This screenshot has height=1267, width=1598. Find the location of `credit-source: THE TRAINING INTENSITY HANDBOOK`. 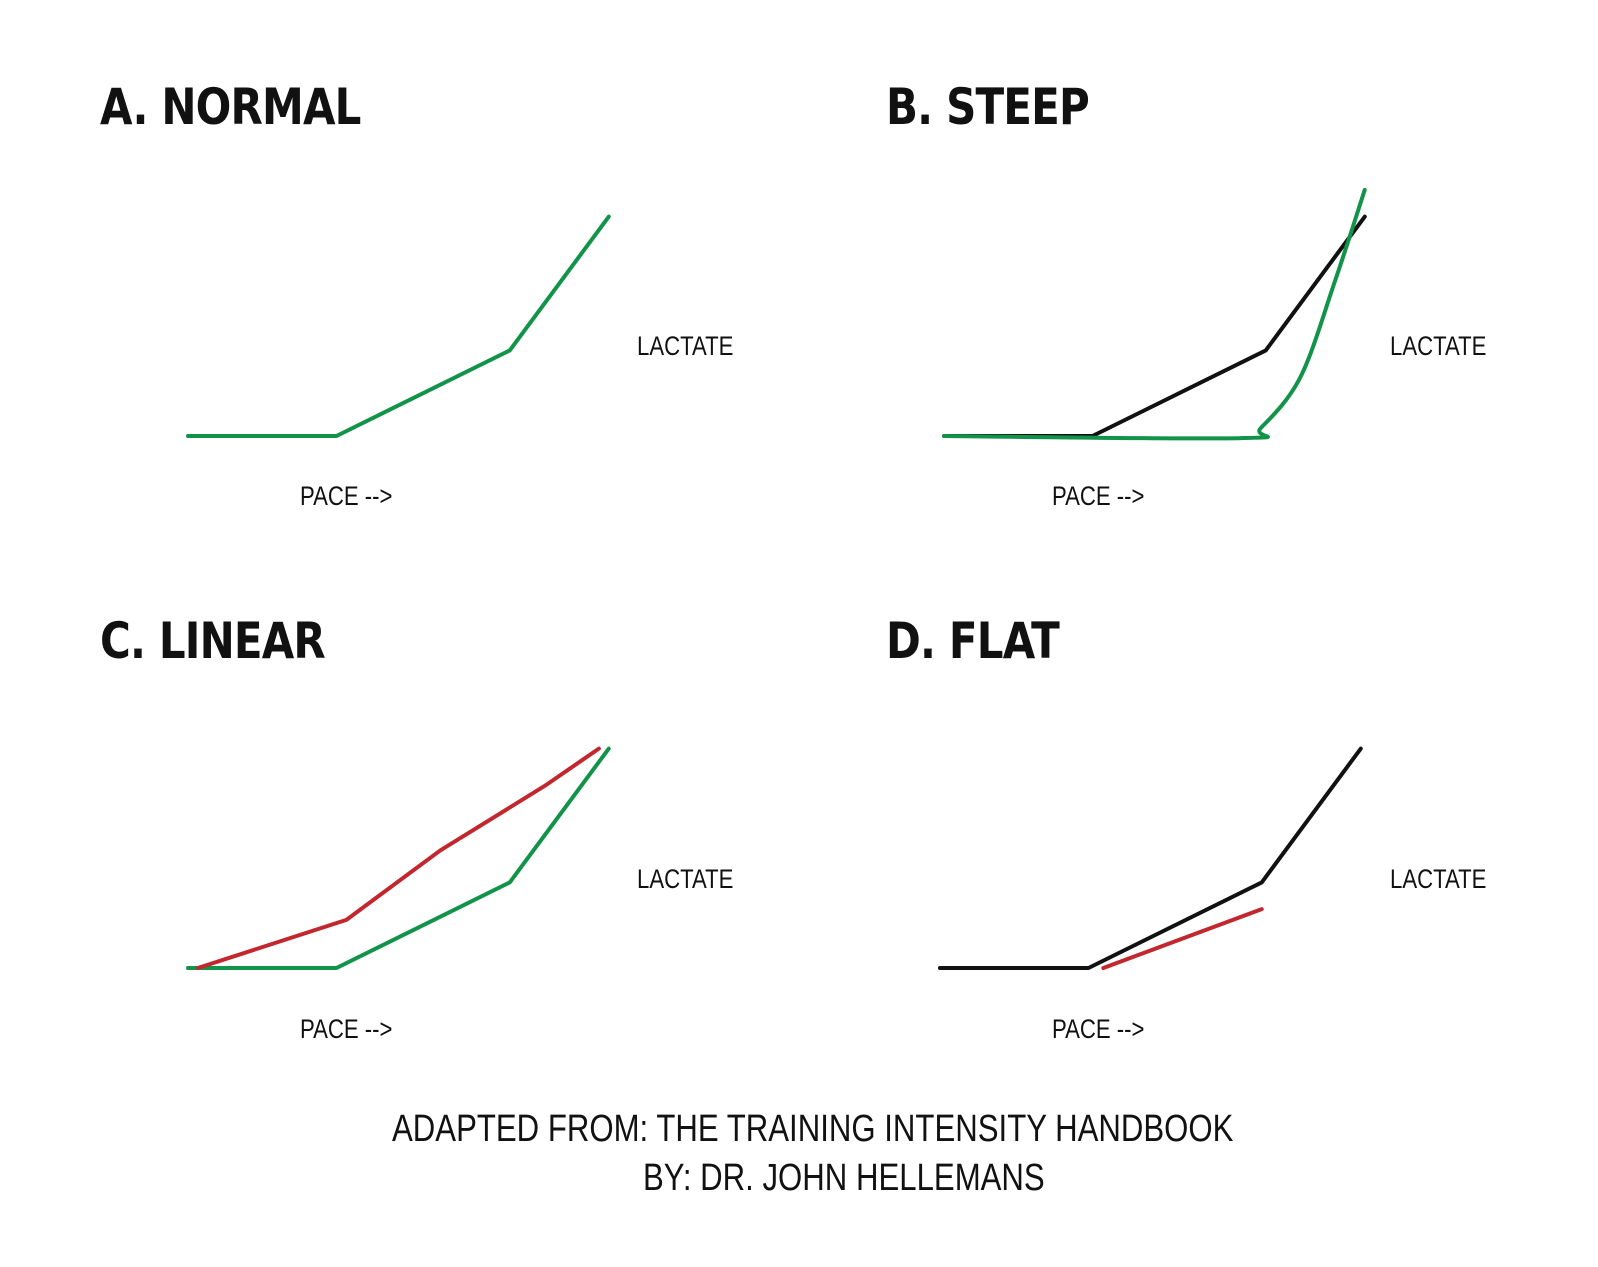

credit-source: THE TRAINING INTENSITY HANDBOOK is located at coordinates (941, 1129).